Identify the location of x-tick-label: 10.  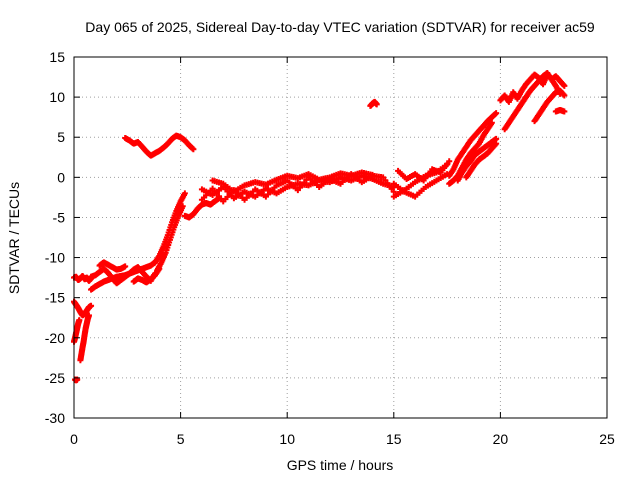
(287, 439).